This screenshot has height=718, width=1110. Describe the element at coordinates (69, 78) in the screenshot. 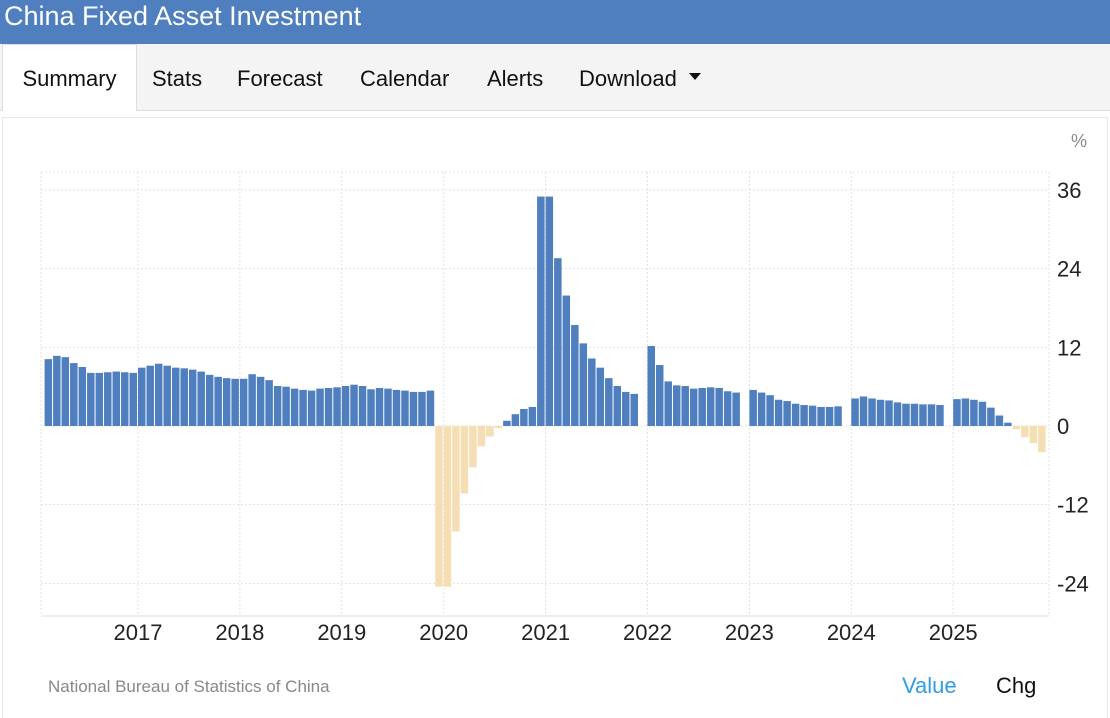

I see `tab-summary: Summary` at that location.